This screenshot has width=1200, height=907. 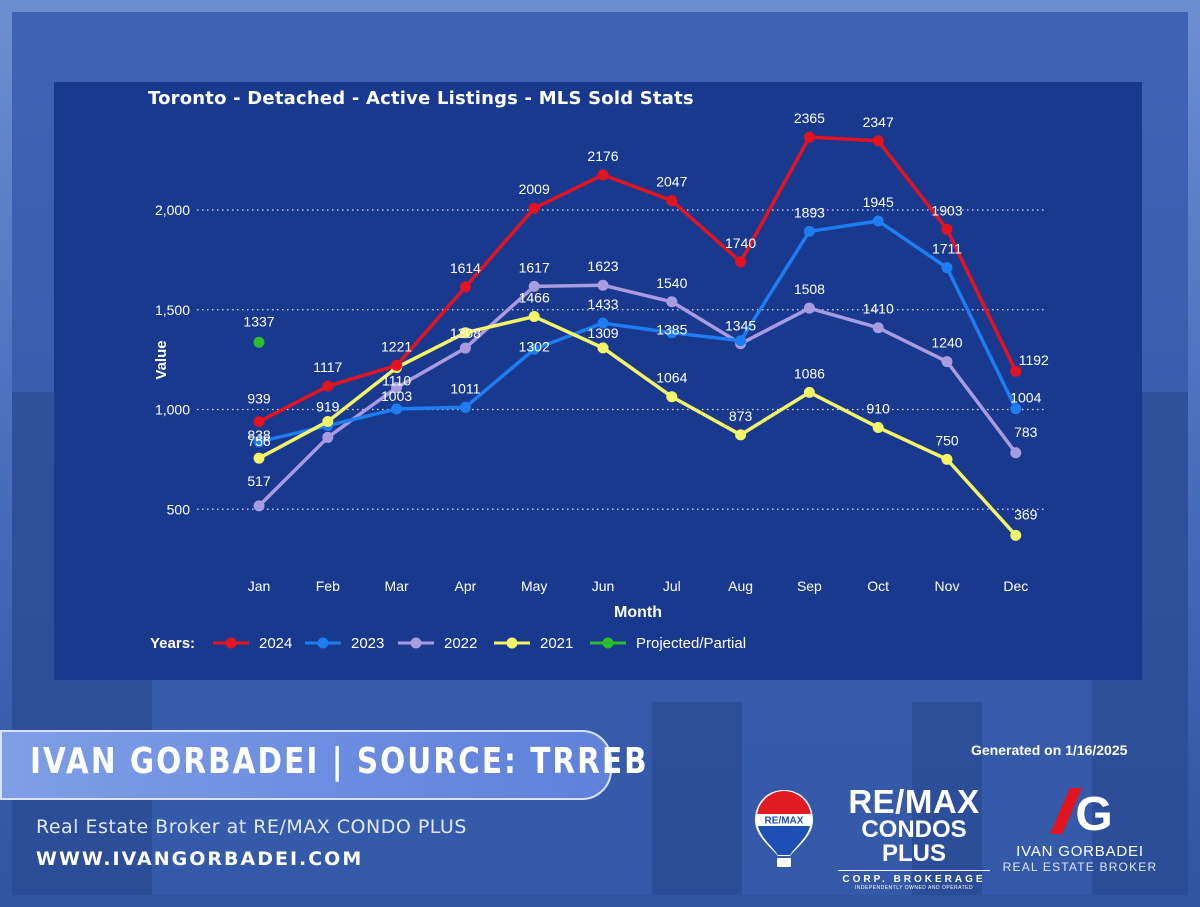 I want to click on data-label: 517, so click(x=259, y=481).